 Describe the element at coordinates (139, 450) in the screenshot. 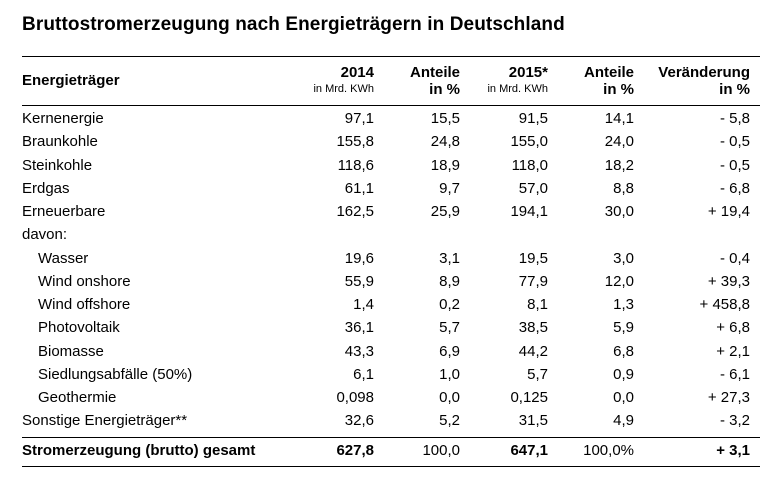

I see `total-label: Stromerzeugung (brutto) gesamt` at that location.